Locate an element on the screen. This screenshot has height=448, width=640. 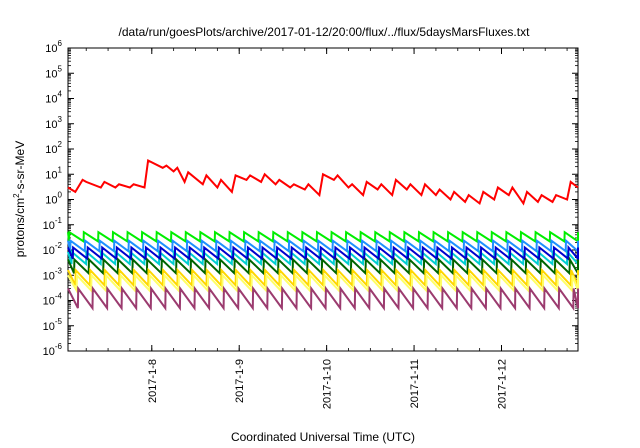
y-tick-label: 10⁻⁴ is located at coordinates (53, 300).